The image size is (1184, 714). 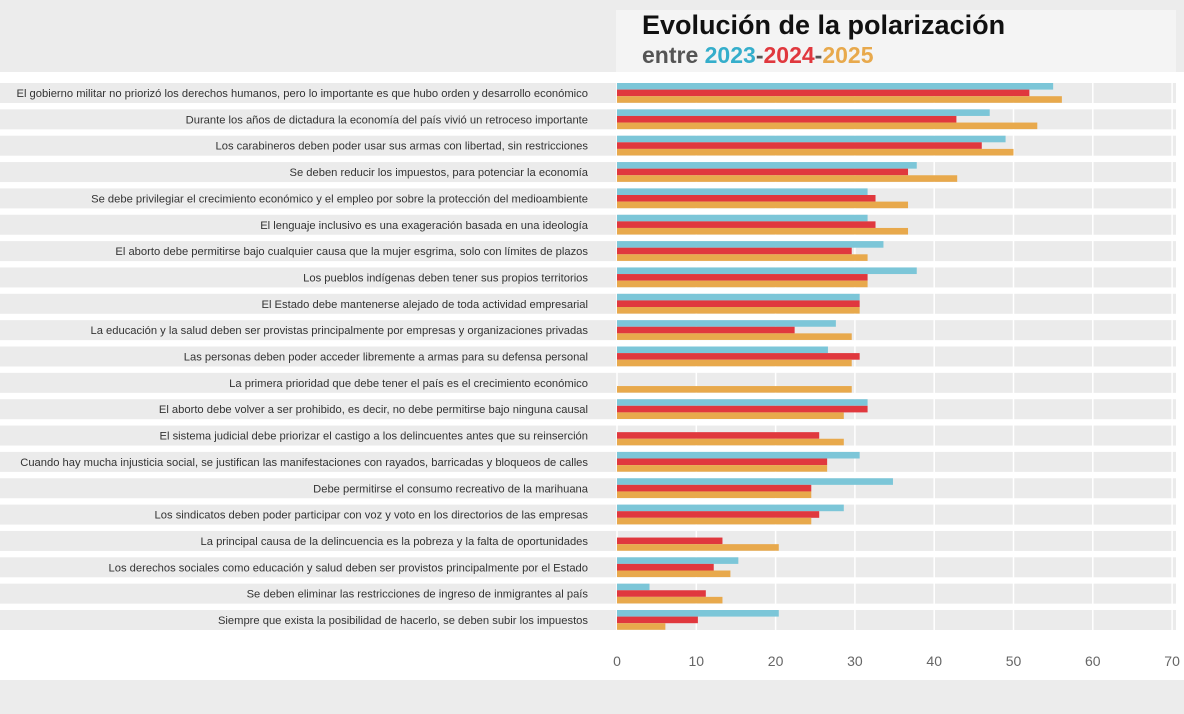 I want to click on chart-subtitle: entre 2023-2024-2025, so click(x=758, y=55).